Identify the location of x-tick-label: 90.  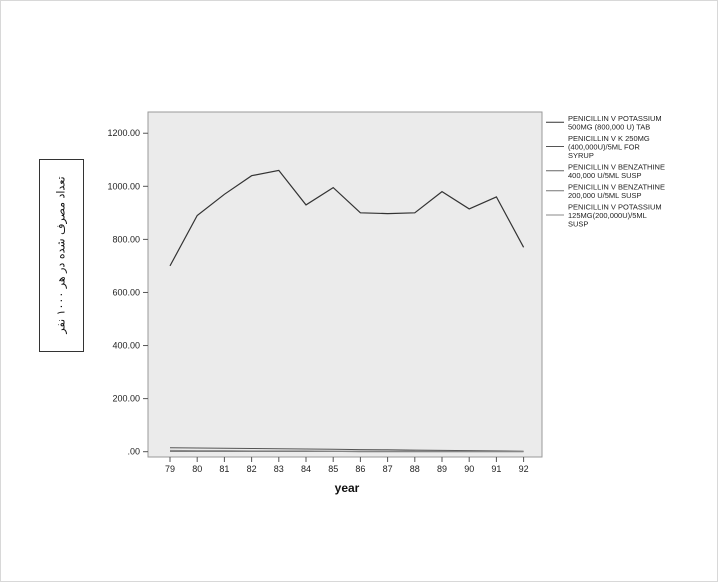
(469, 469).